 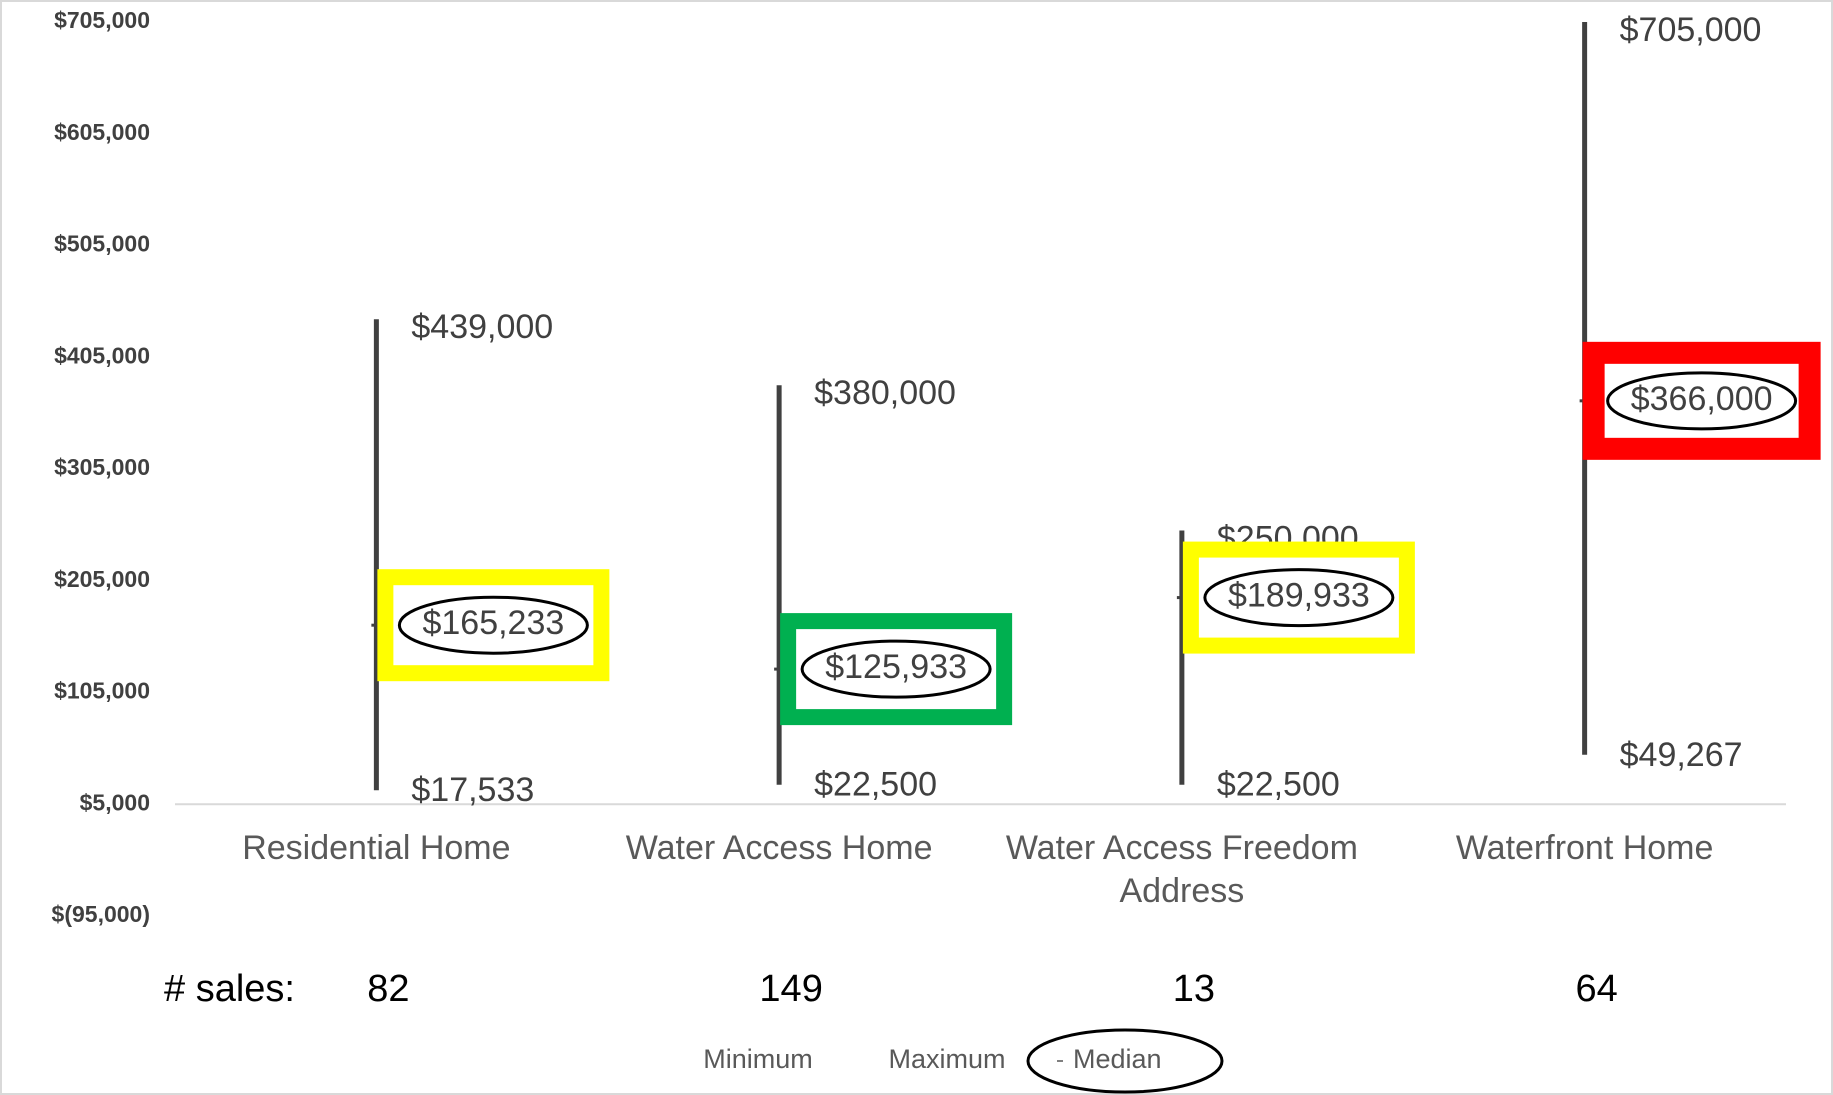 What do you see at coordinates (101, 914) in the screenshot?
I see `y-tick-label: $(95,000)` at bounding box center [101, 914].